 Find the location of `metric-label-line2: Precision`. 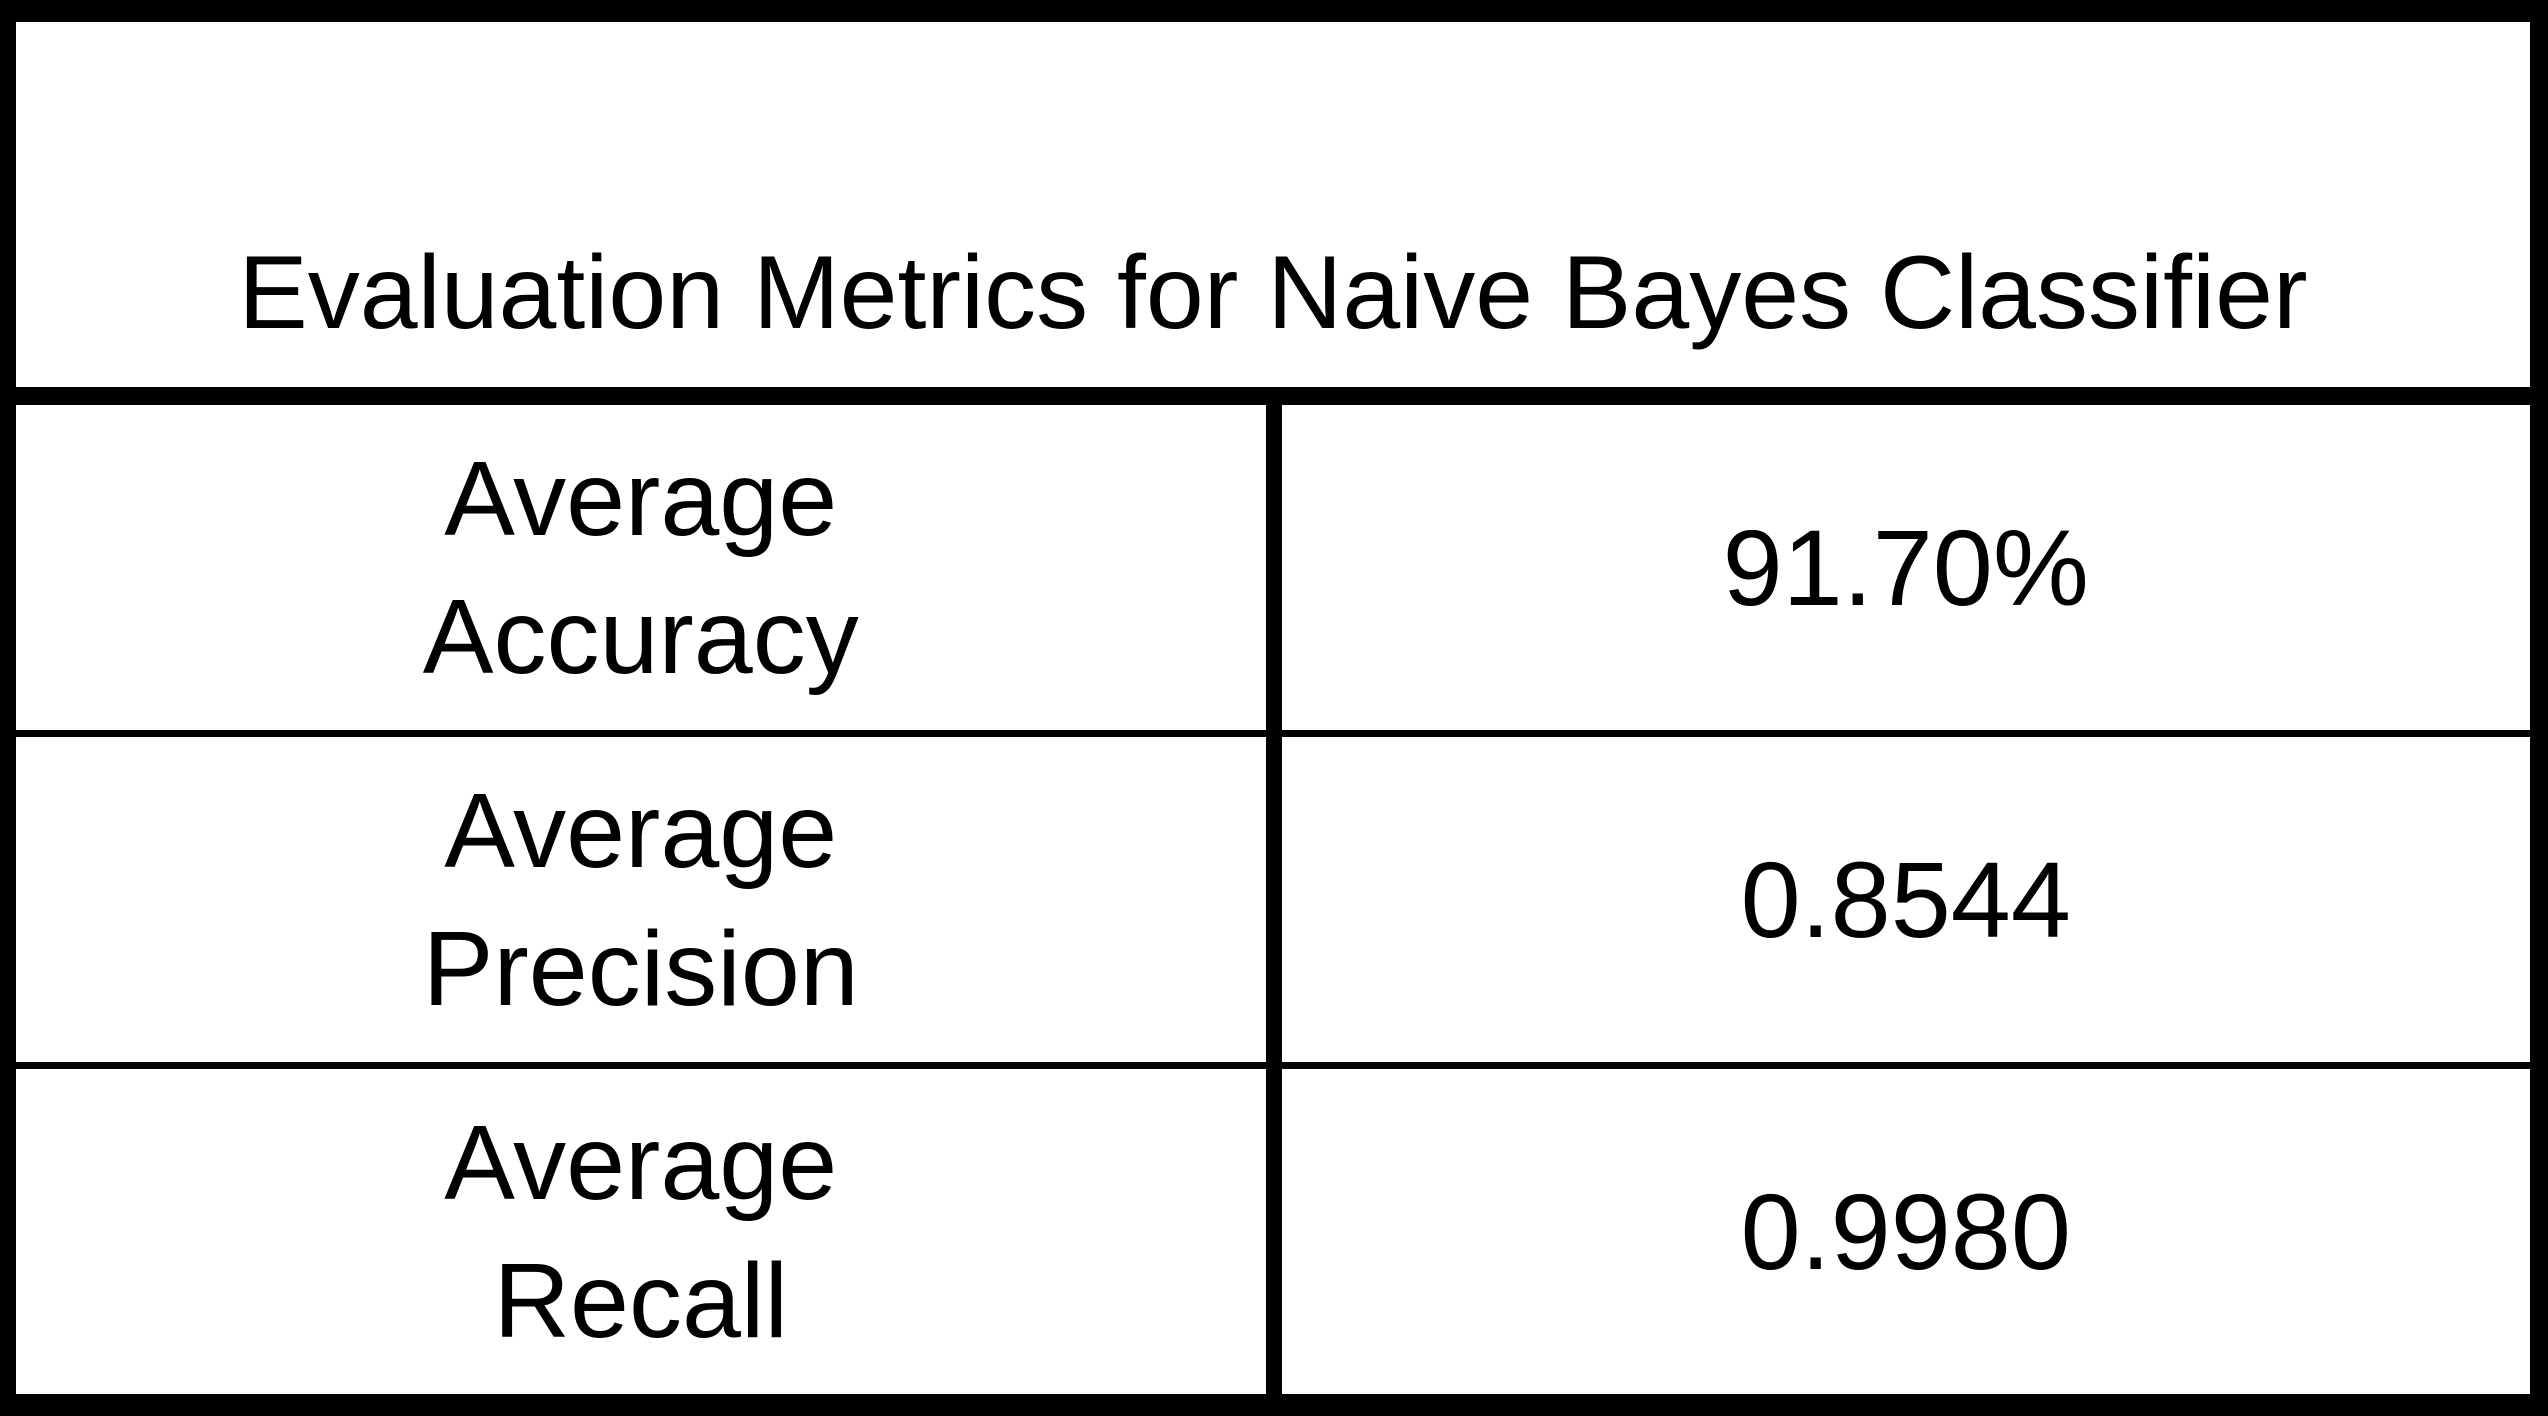

metric-label-line2: Precision is located at coordinates (640, 968).